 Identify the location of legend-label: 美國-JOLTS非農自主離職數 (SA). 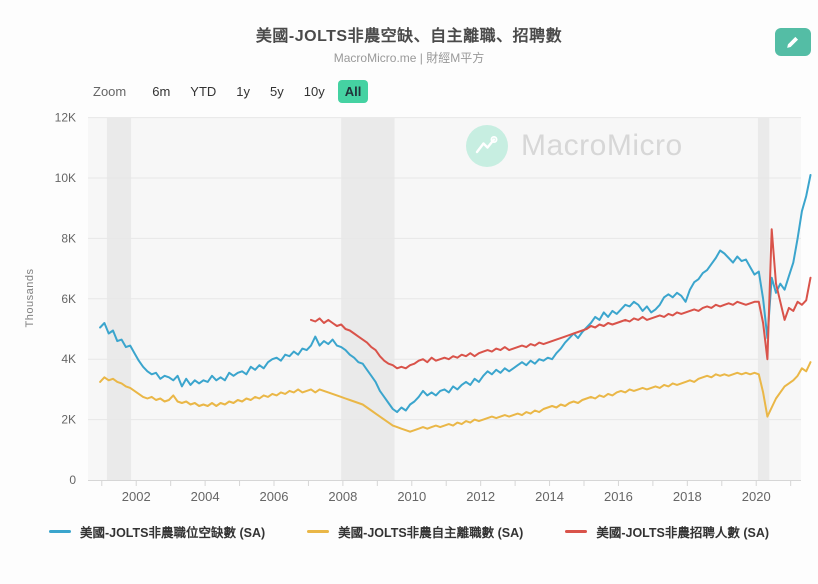
(431, 533).